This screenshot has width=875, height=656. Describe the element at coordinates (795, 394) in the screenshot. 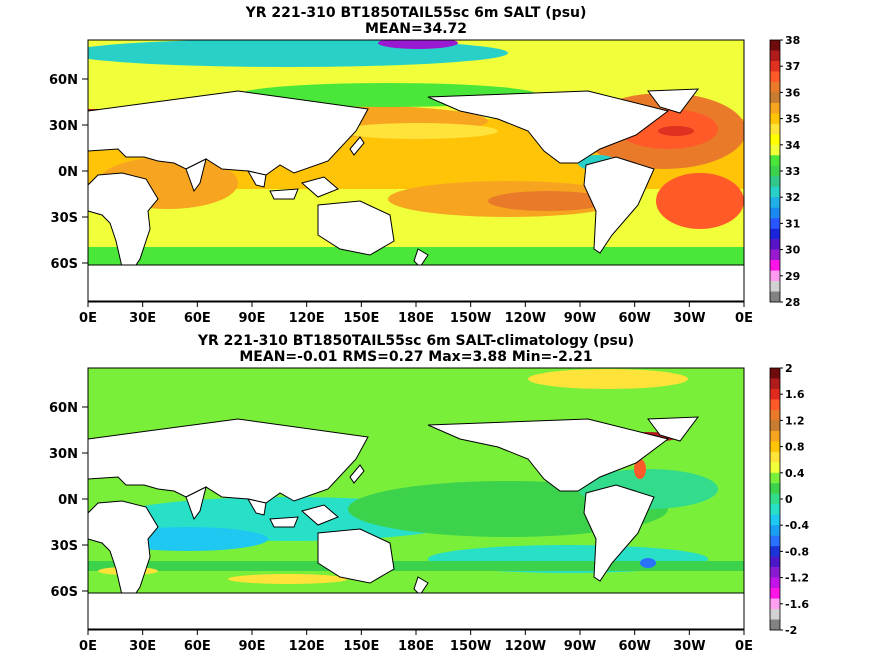

I see `colorbar-label: 1.6` at that location.